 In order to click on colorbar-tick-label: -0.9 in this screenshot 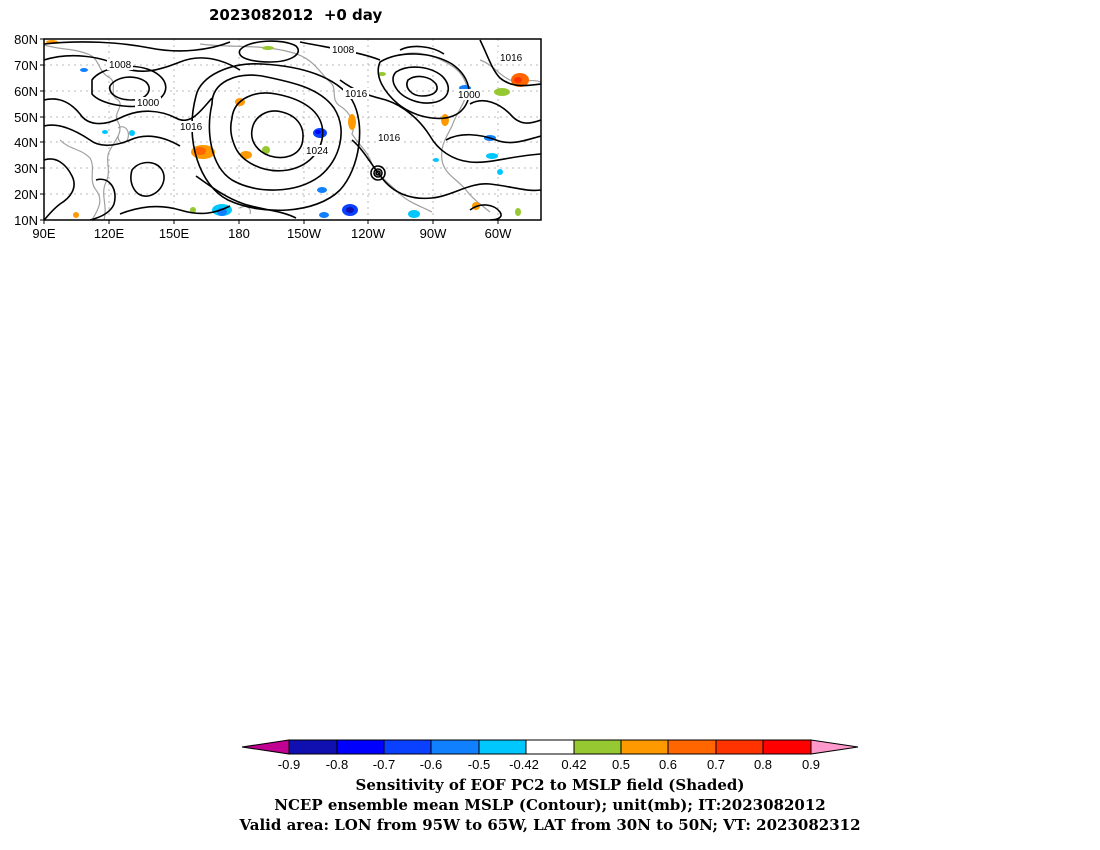, I will do `click(289, 764)`.